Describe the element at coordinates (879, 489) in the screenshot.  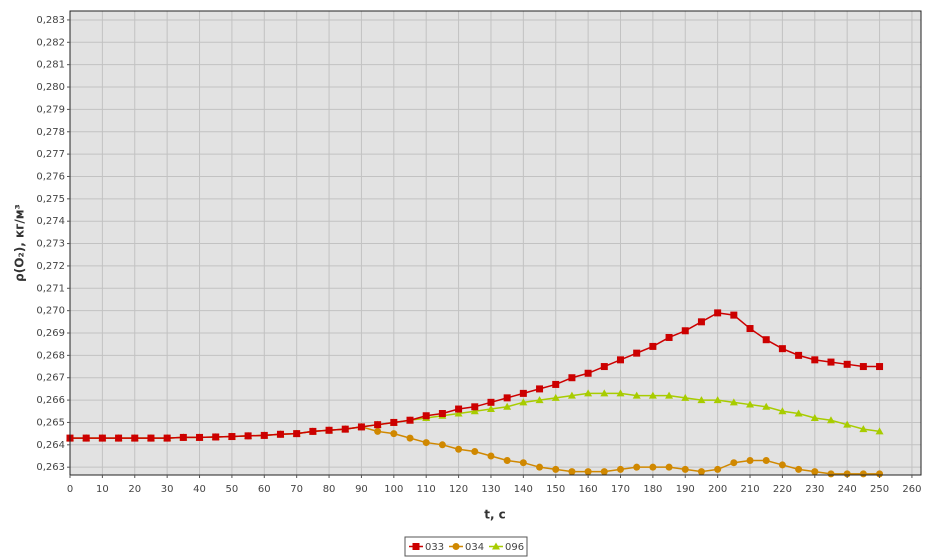
I see `x-tick-label: 250` at that location.